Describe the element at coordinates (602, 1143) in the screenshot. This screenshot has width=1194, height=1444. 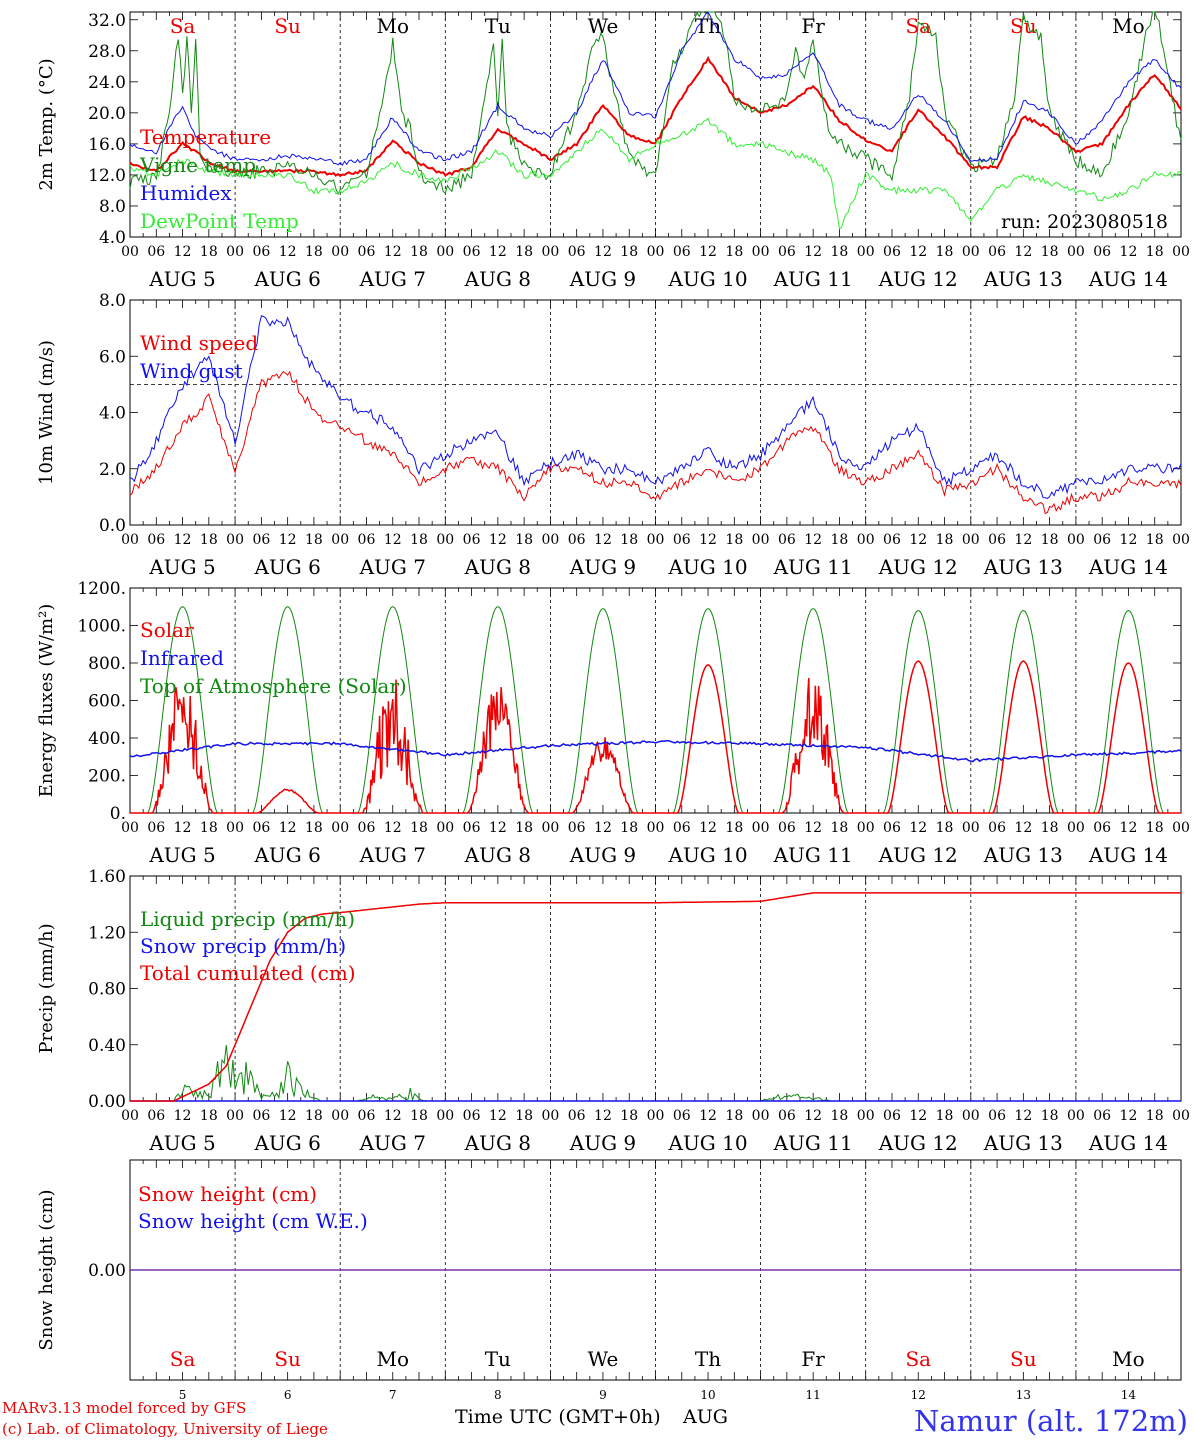
I see `day-date-label: AUG 9` at that location.